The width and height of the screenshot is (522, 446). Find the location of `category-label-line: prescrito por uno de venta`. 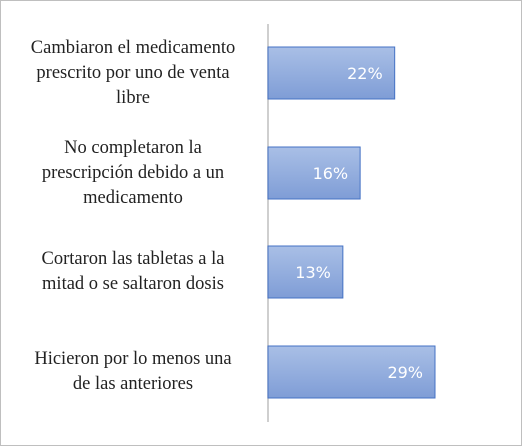

category-label-line: prescrito por uno de venta is located at coordinates (133, 72).